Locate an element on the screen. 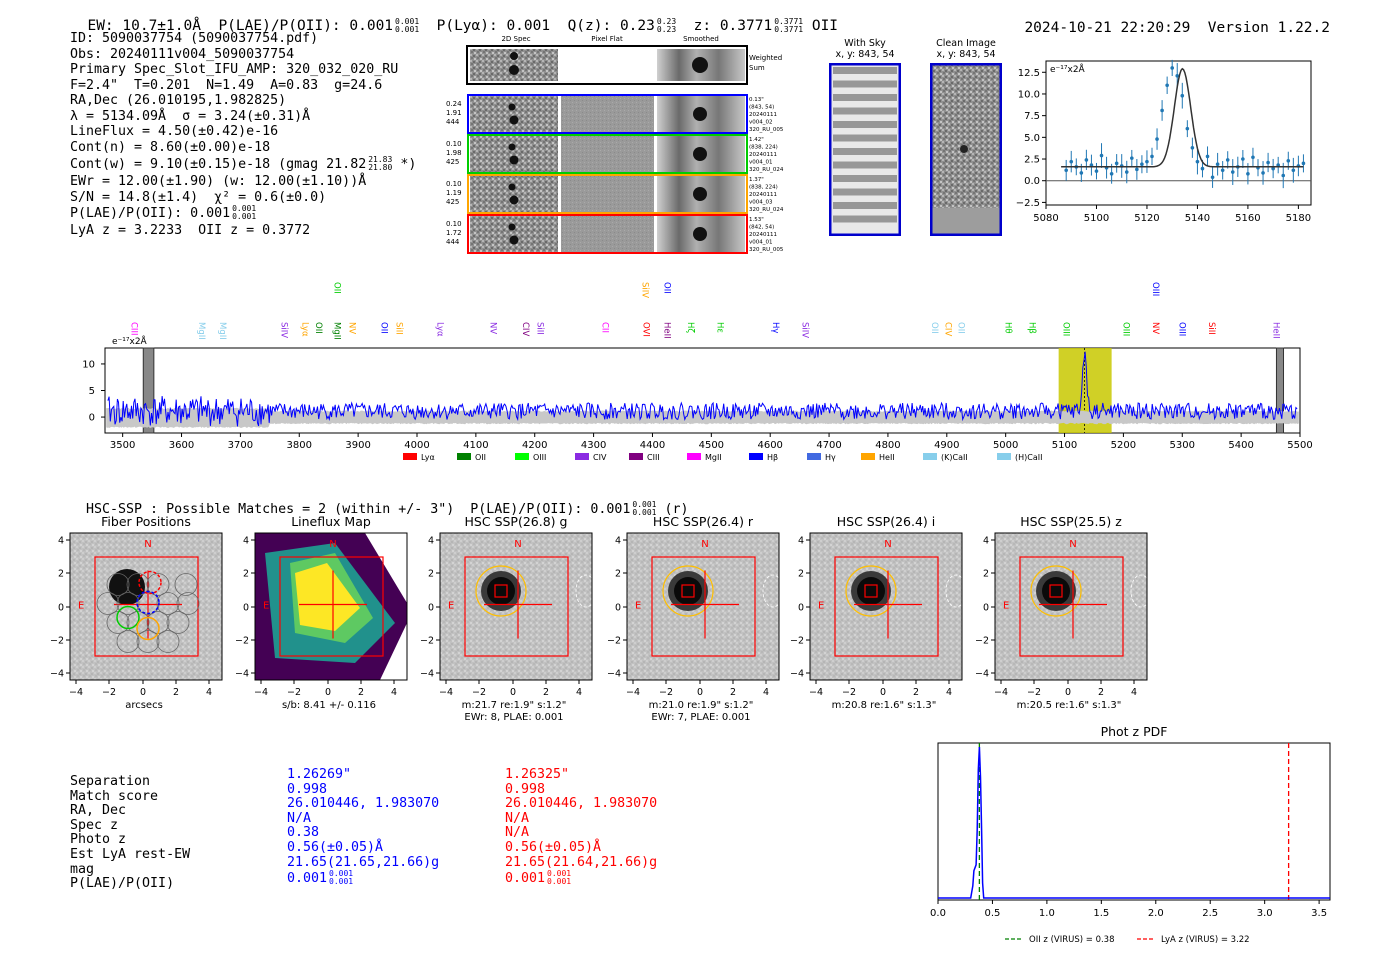 The width and height of the screenshot is (1400, 953). photz-vlines is located at coordinates (1134, 821).